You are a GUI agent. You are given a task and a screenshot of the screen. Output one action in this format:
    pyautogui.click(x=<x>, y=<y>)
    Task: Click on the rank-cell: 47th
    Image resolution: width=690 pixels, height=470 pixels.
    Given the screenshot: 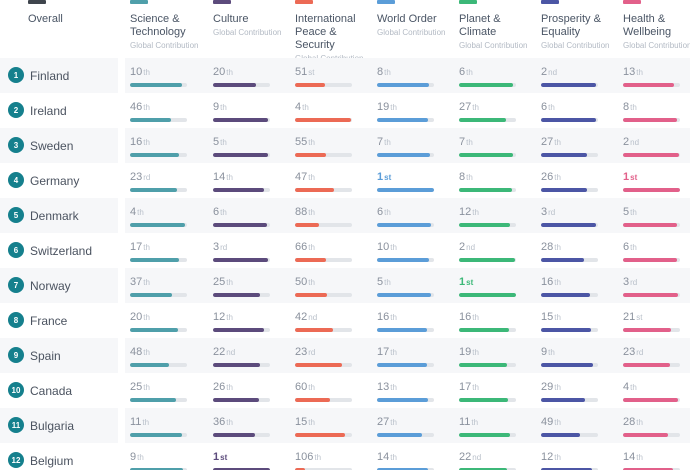 What is the action you would take?
    pyautogui.click(x=324, y=179)
    